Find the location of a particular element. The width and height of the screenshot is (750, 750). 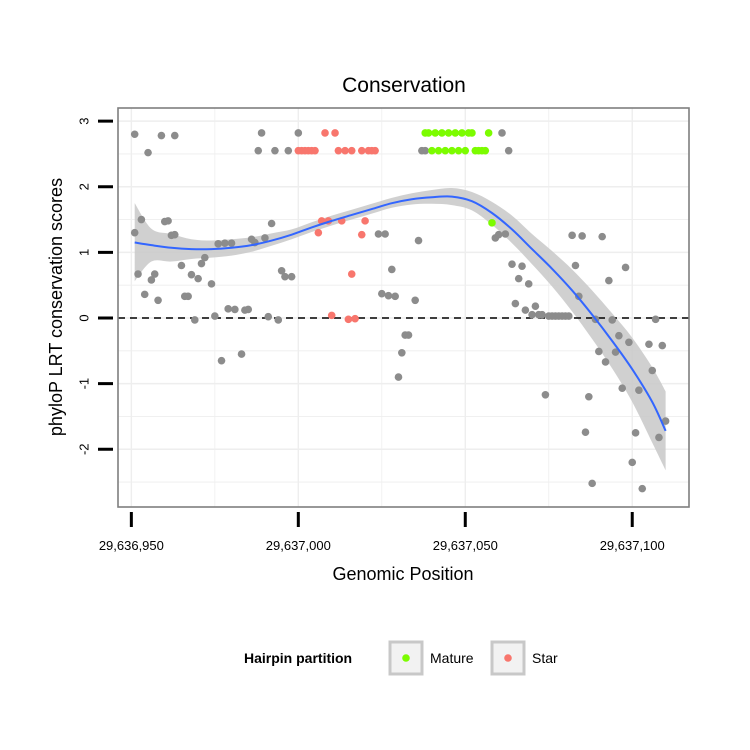

y-axis: -2 -1 0 1 2 3 is located at coordinates (95, 286).